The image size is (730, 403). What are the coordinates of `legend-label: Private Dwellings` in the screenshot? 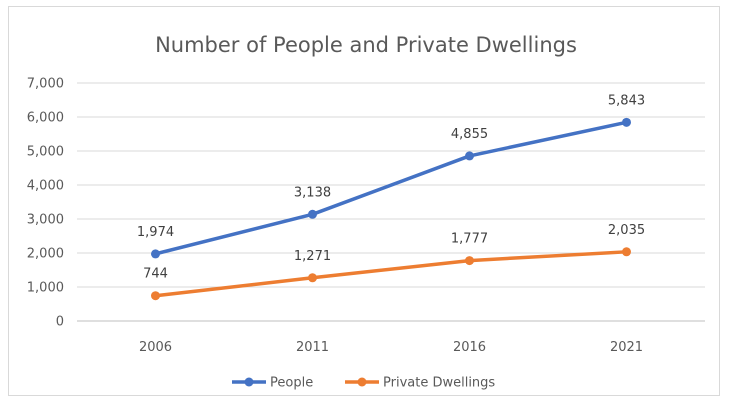 It's located at (439, 383).